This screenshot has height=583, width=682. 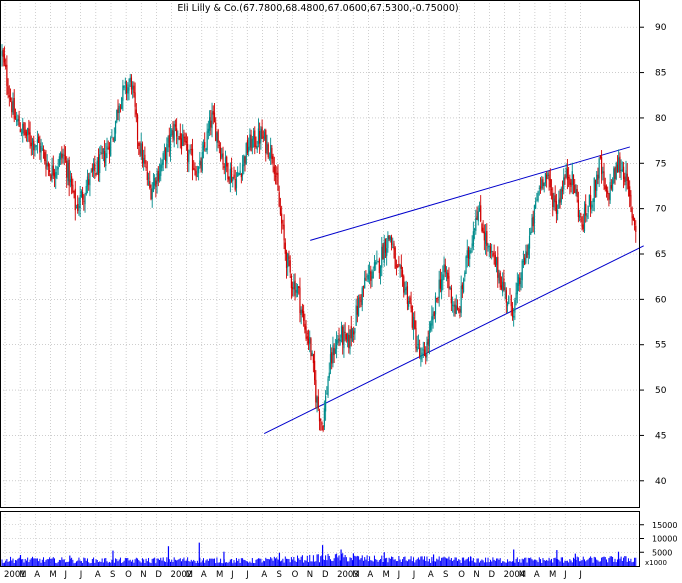 What do you see at coordinates (355, 574) in the screenshot?
I see `time-tick-label: M` at bounding box center [355, 574].